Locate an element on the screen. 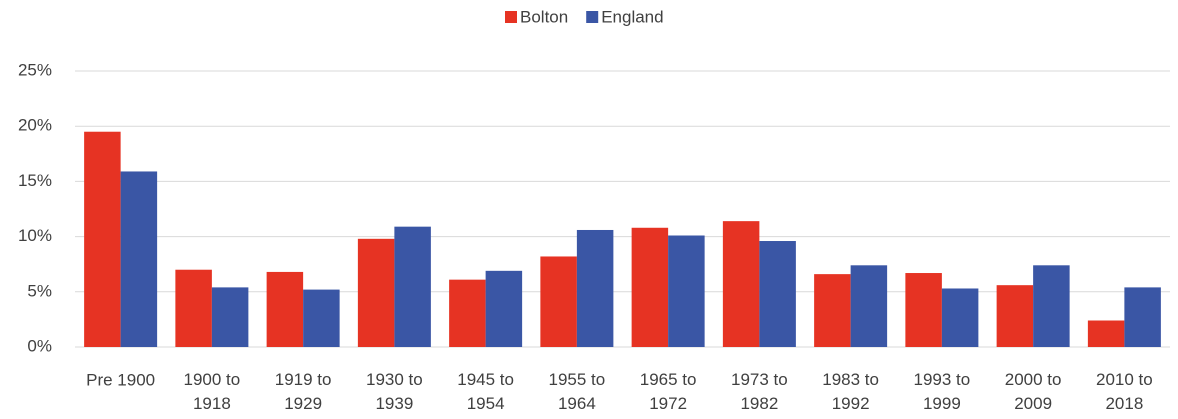 The image size is (1178, 419). x-tick-label: 1955 to 1964 is located at coordinates (577, 391).